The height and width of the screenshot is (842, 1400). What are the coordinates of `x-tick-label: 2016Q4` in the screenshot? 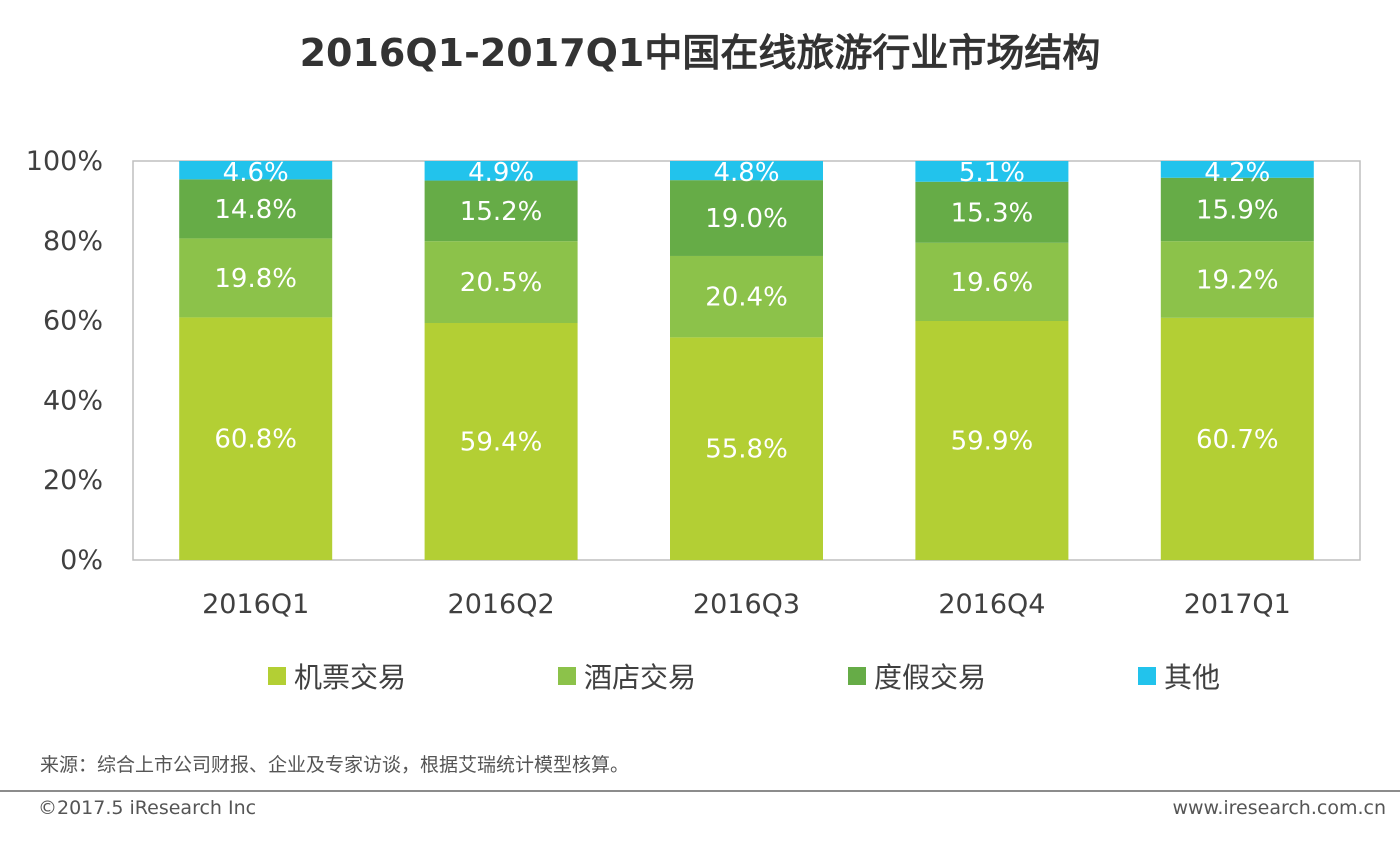 It's located at (991, 604).